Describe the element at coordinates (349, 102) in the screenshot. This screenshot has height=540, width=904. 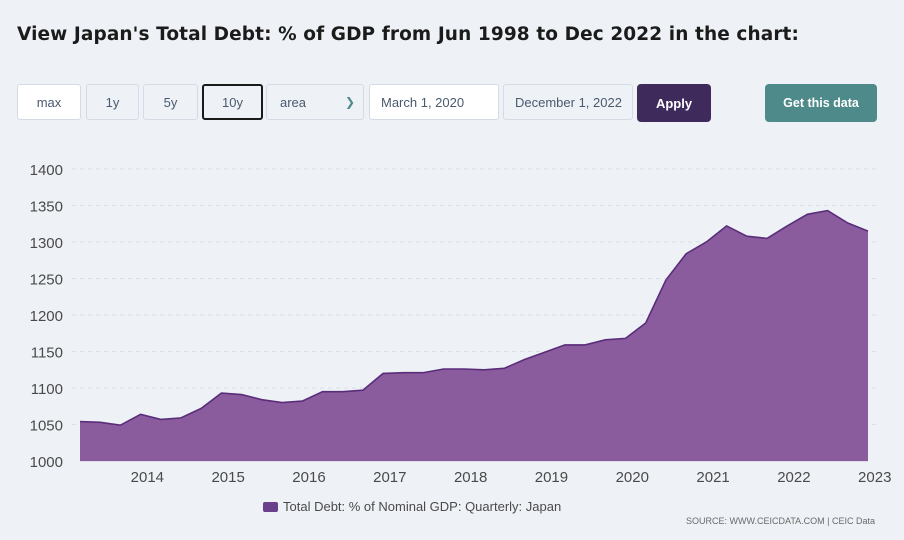
I see `chevron-down-icon: ❯` at that location.